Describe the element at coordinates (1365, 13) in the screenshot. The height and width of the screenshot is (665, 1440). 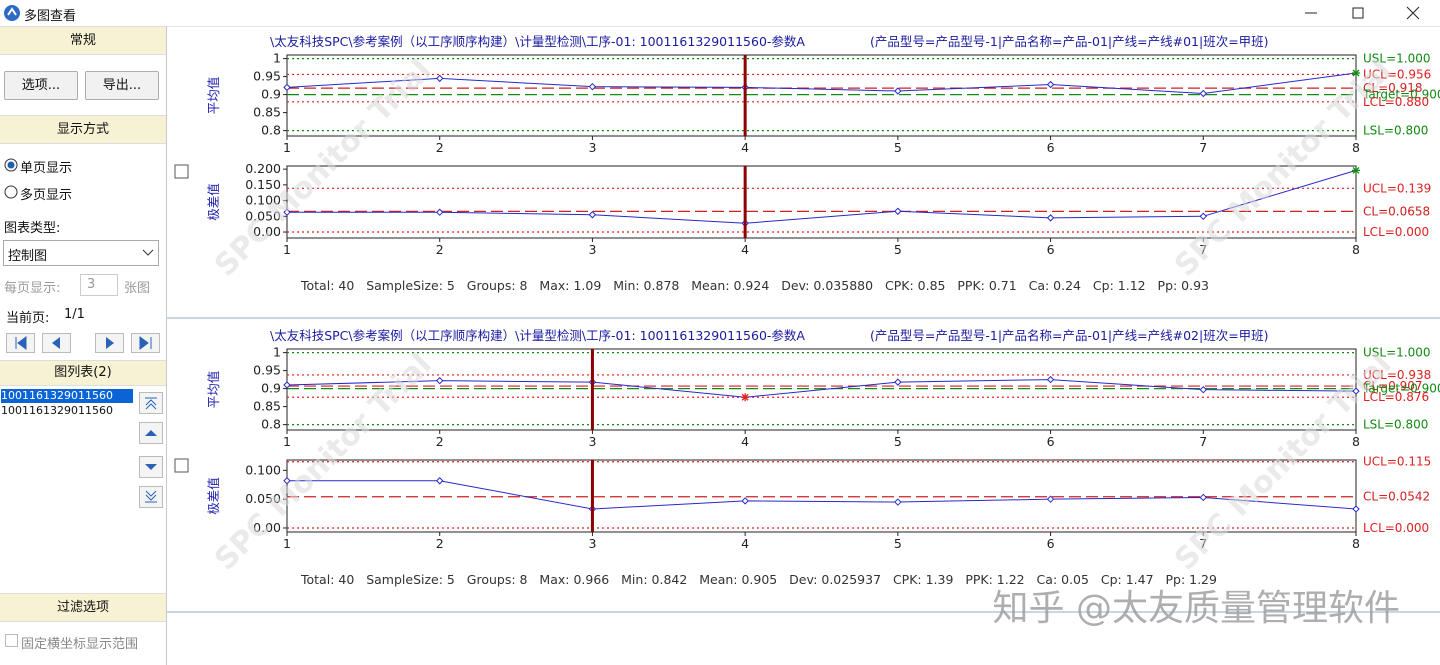
I see `window-controls` at that location.